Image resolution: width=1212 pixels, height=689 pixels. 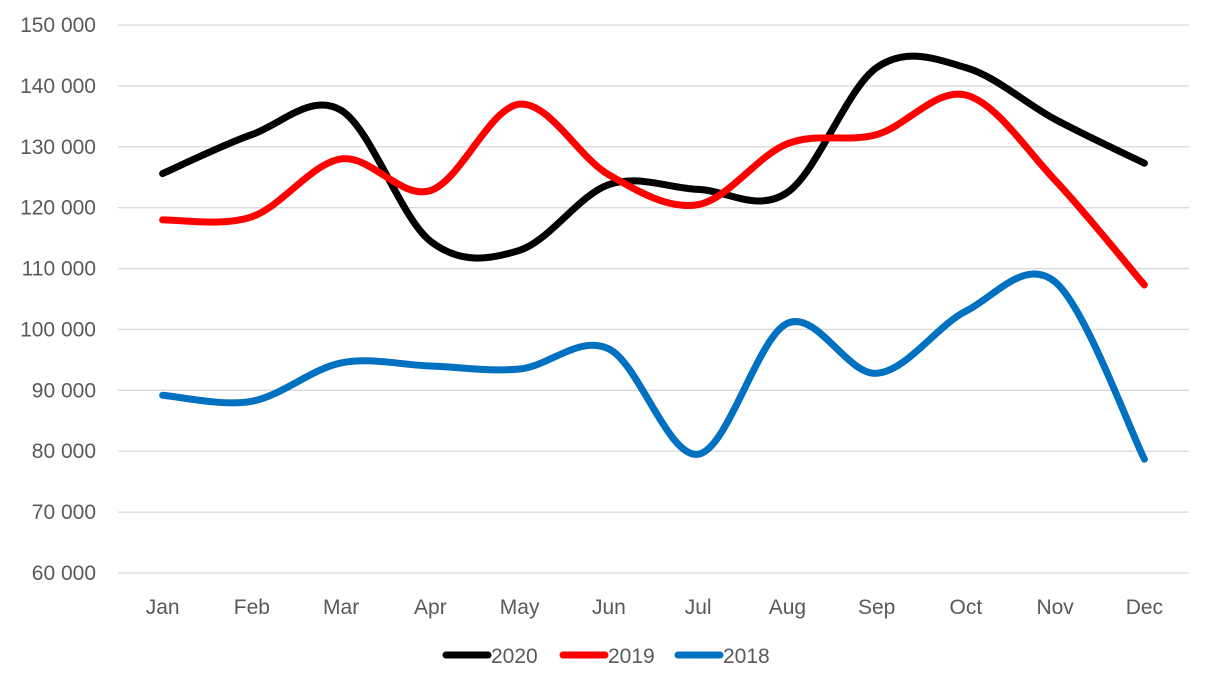 I want to click on y-tick-label: 140 000, so click(x=58, y=86).